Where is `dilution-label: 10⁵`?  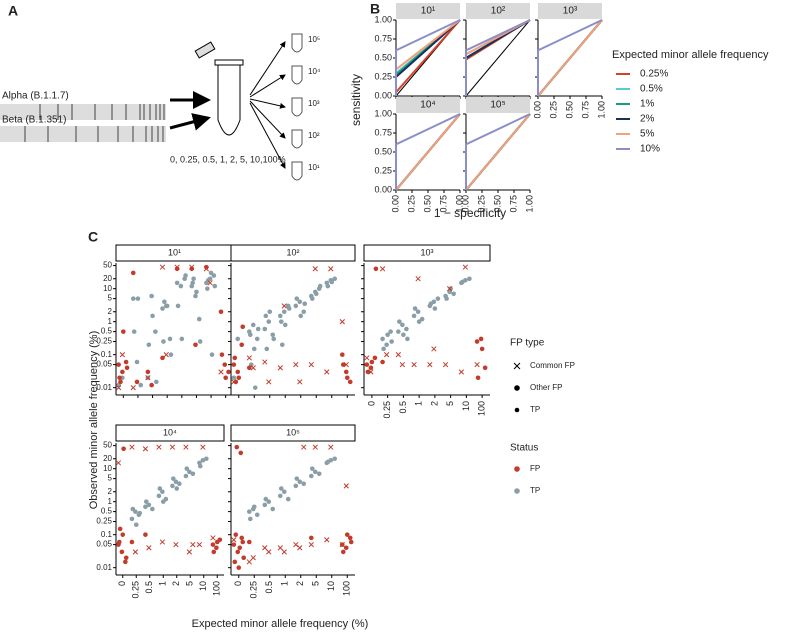
dilution-label: 10⁵ is located at coordinates (314, 39).